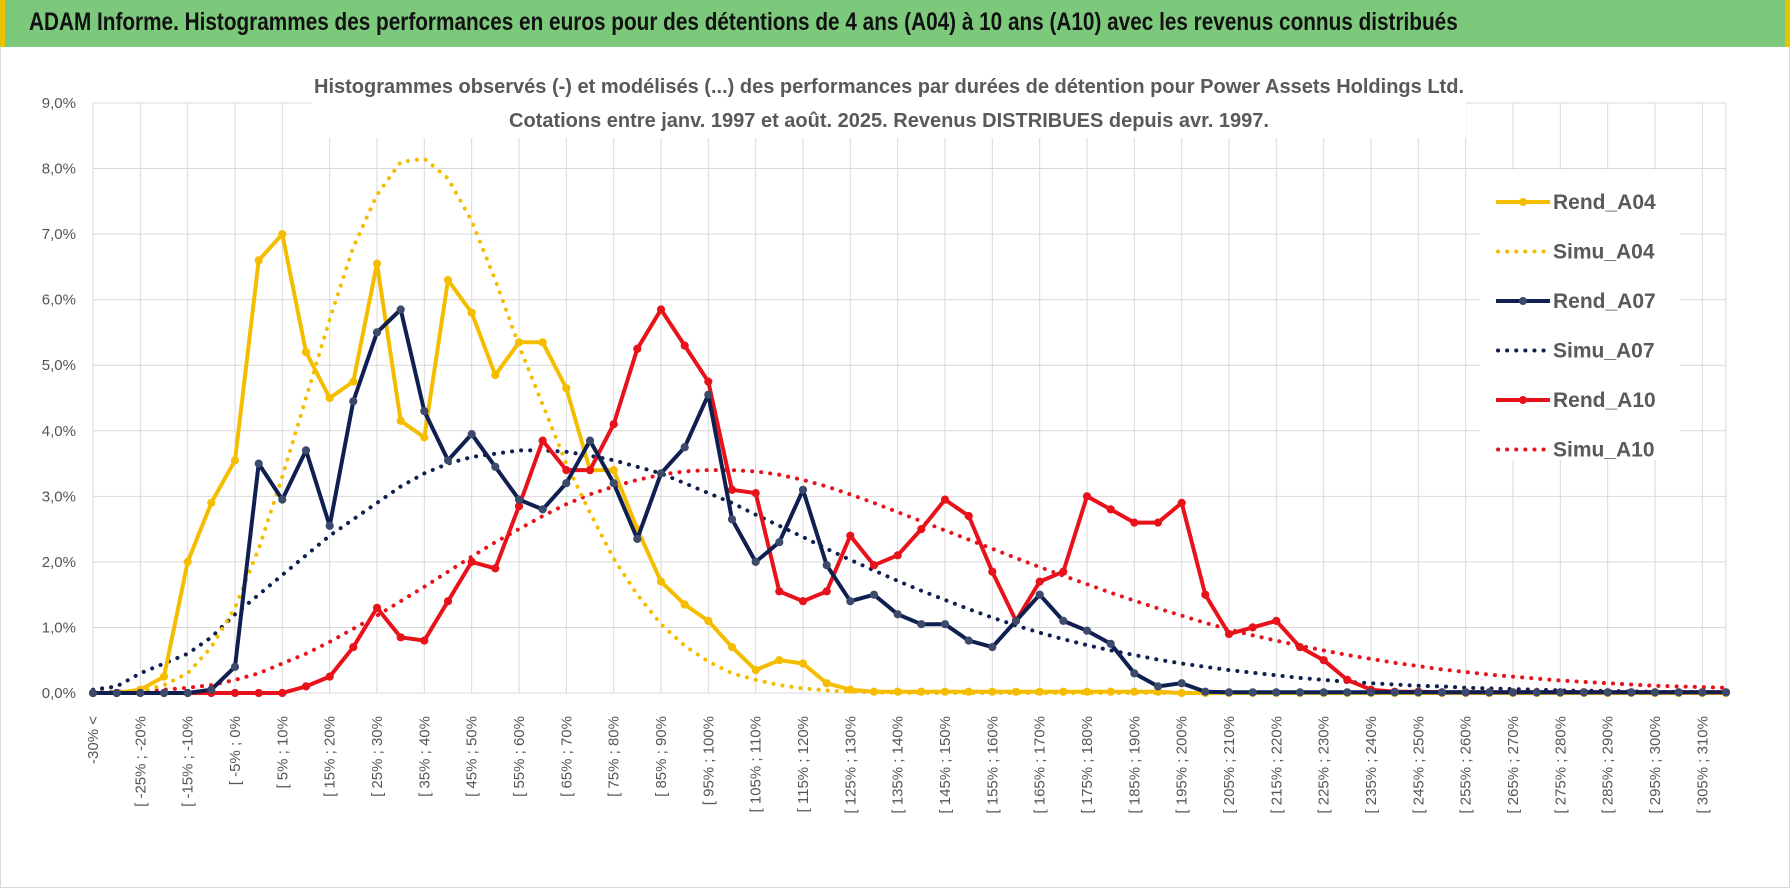 The image size is (1790, 888). I want to click on x-tick-label: [ 205% ; 210%, so click(1229, 765).